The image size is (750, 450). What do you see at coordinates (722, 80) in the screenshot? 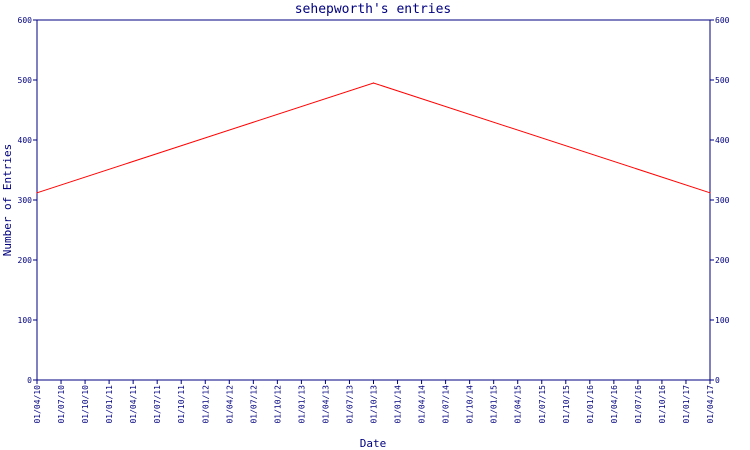
I see `y-tick-right-label: 500` at bounding box center [722, 80].